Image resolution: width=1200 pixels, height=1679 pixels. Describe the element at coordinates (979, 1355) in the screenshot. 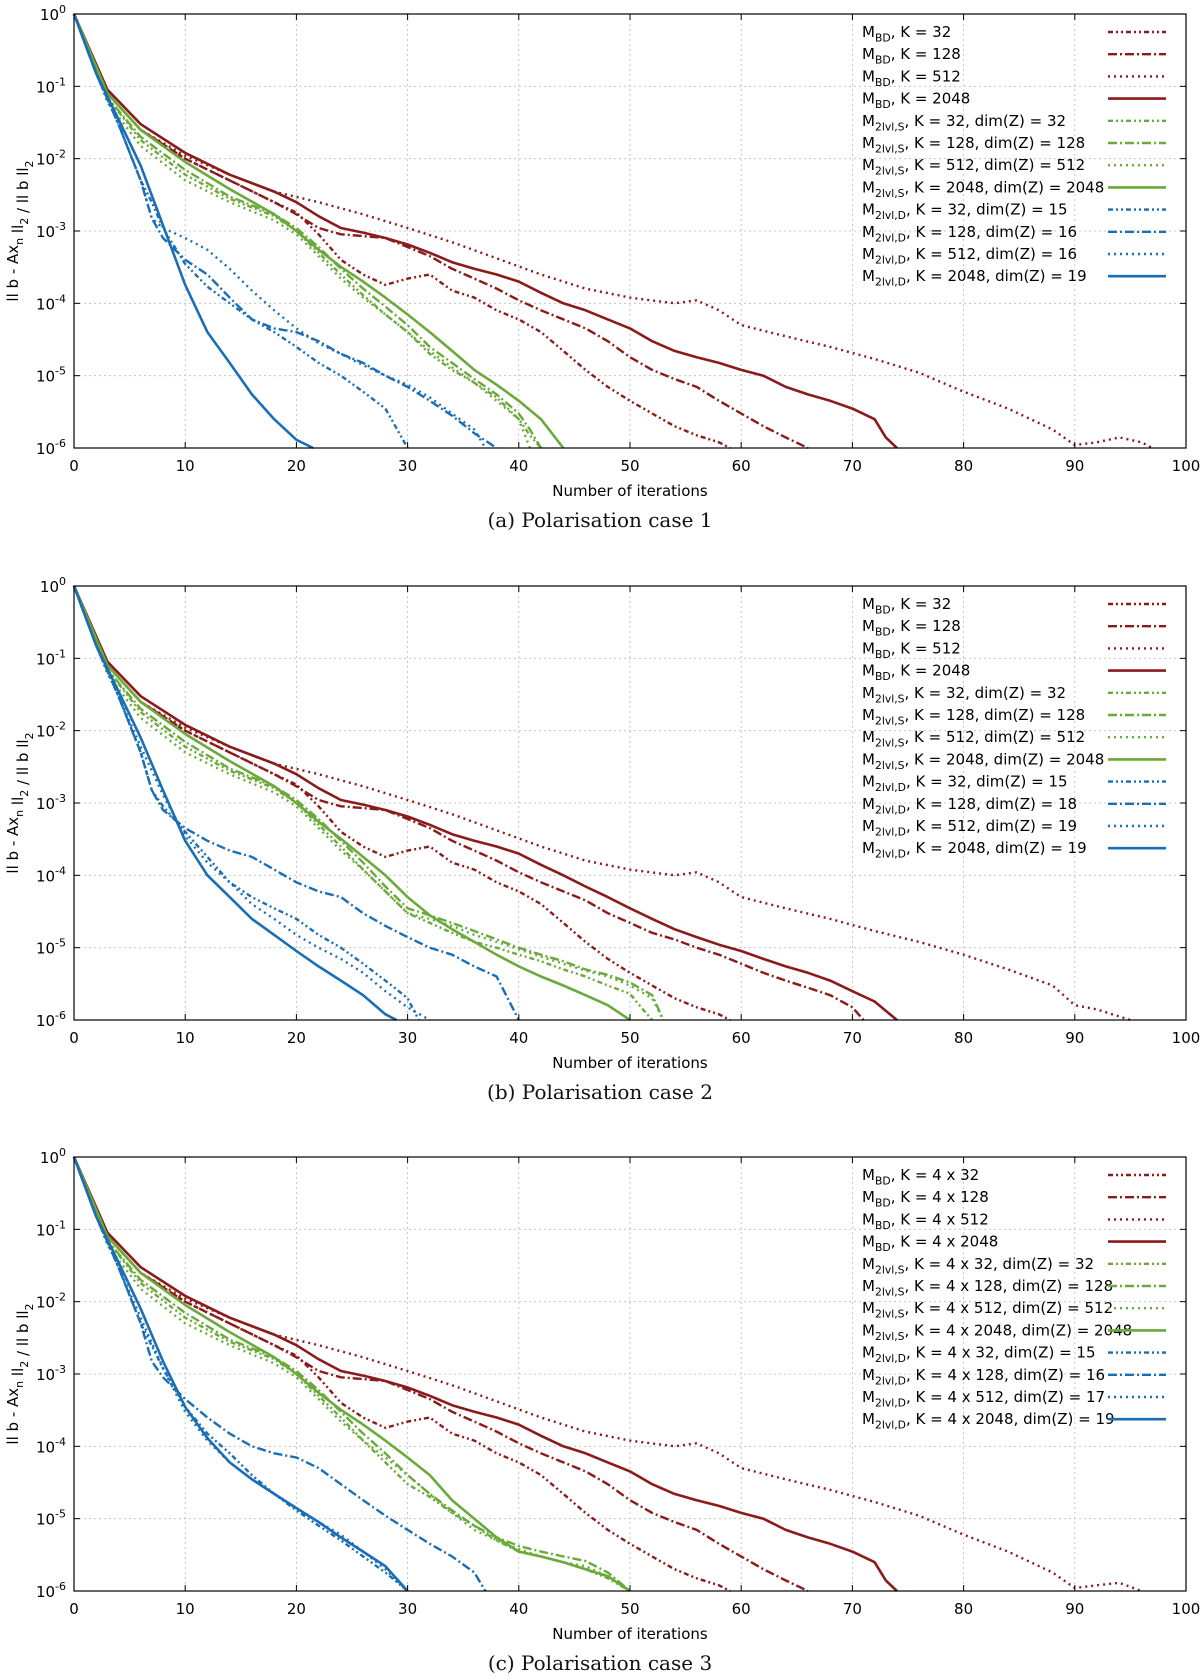

I see `legend-label: M2lvl,D, K = 4 x 32, dim(Z) = 15` at that location.